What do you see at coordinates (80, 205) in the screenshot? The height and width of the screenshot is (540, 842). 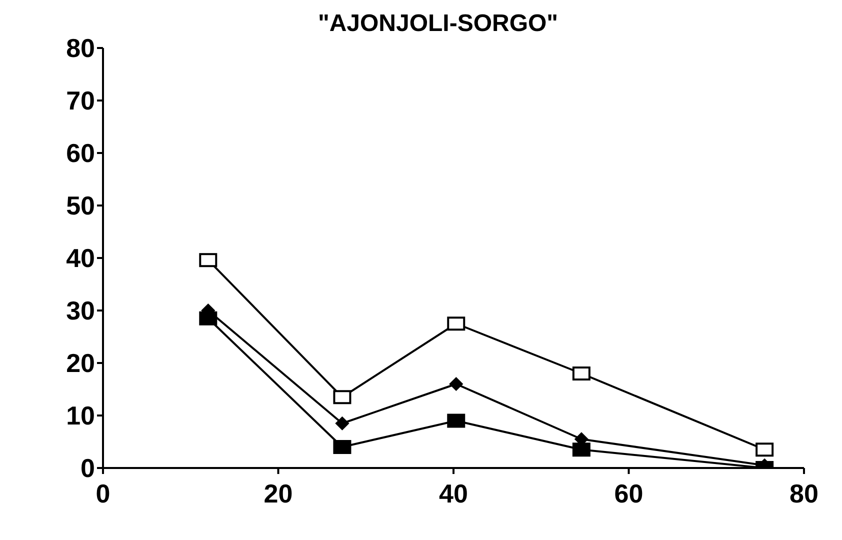 I see `y-tick-label: 50` at bounding box center [80, 205].